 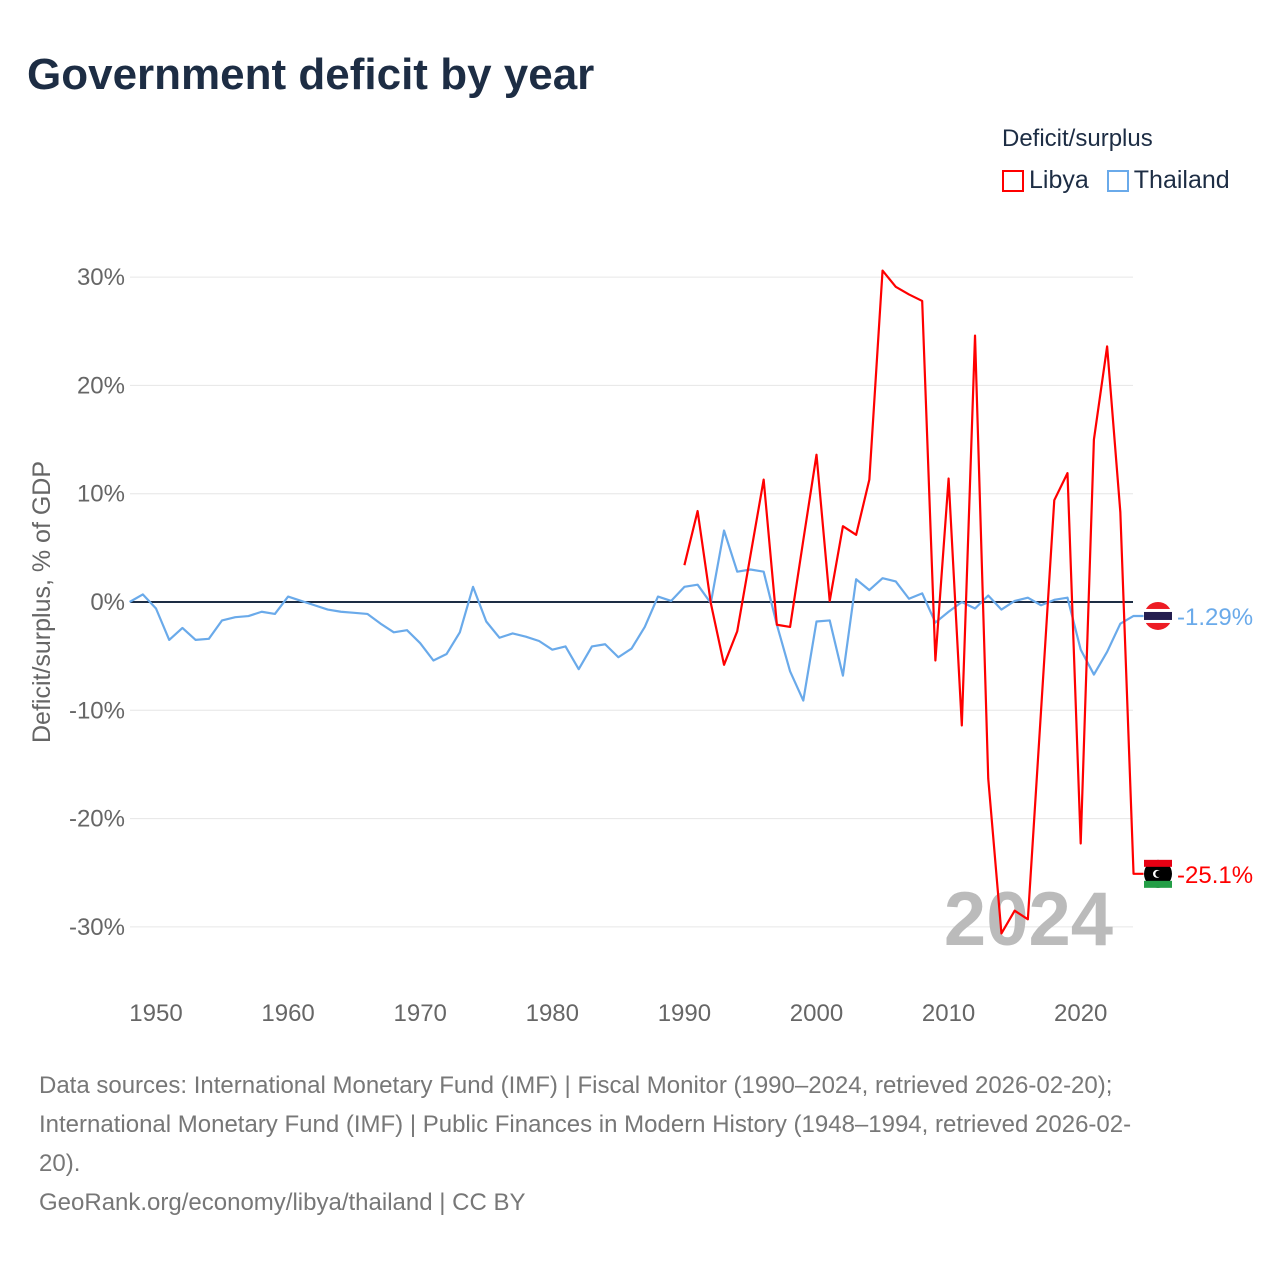 What do you see at coordinates (1045, 180) in the screenshot?
I see `legend-item-libya: Libya` at bounding box center [1045, 180].